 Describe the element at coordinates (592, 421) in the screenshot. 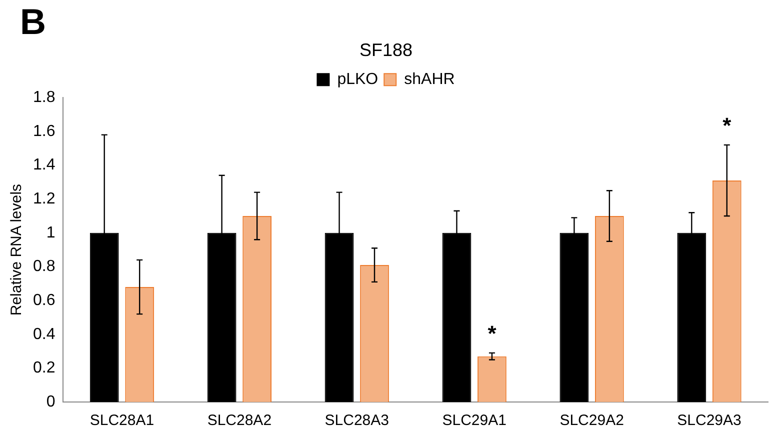

I see `x-tick-label: SLC29A2` at that location.